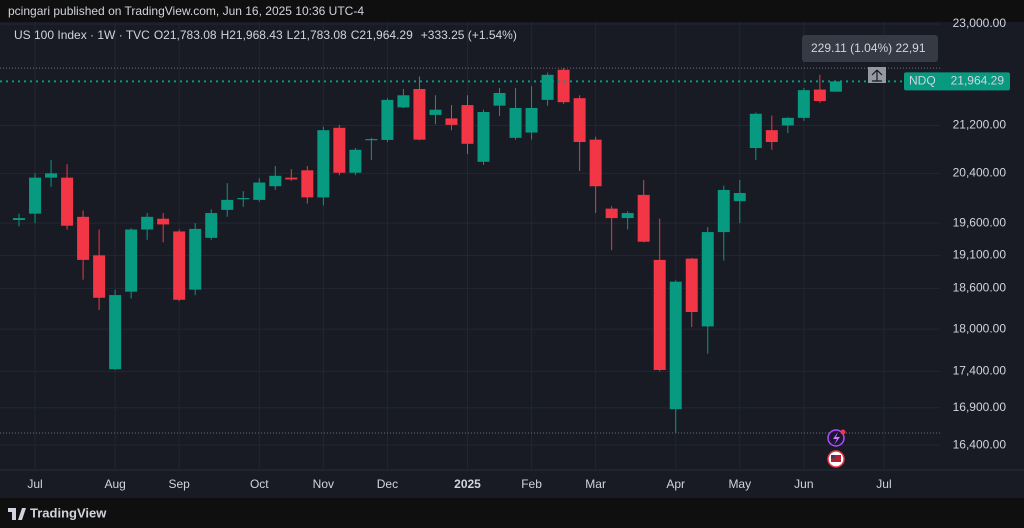 The height and width of the screenshot is (528, 1024). What do you see at coordinates (259, 484) in the screenshot?
I see `x-tick-label: Oct` at bounding box center [259, 484].